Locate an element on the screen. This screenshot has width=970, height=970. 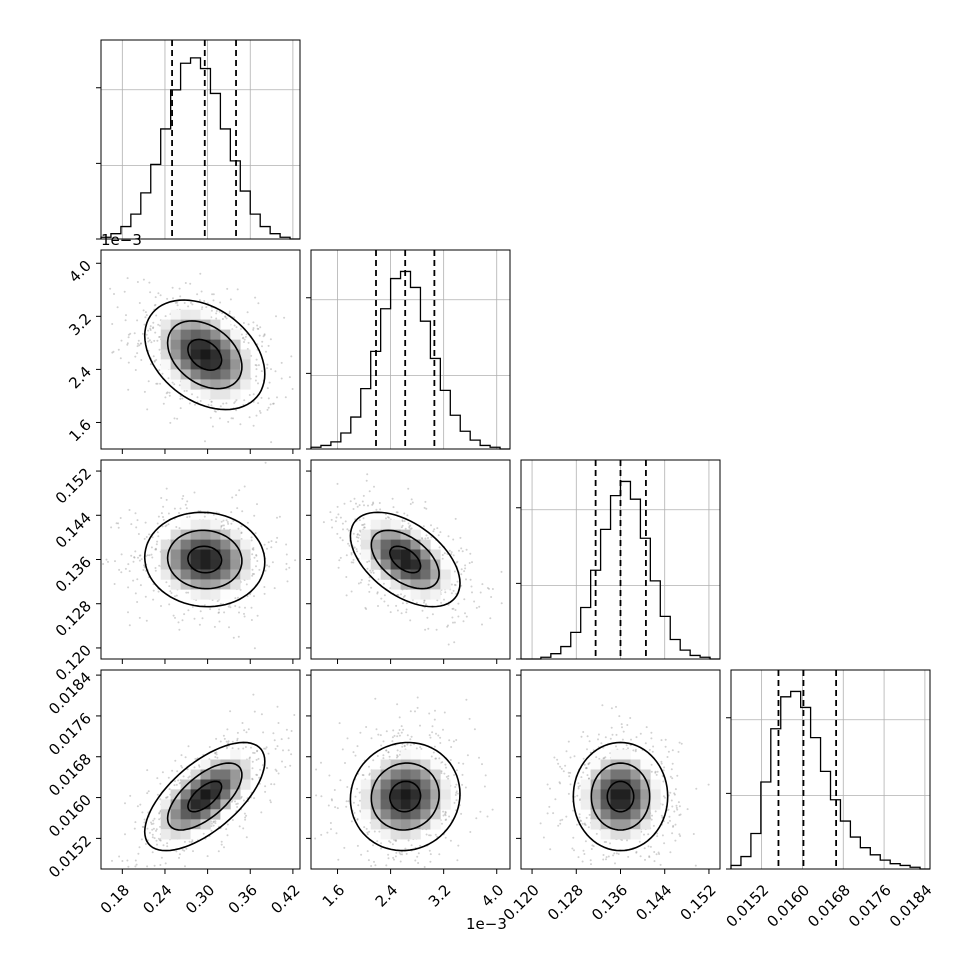
panel-frame is located at coordinates (200, 559).